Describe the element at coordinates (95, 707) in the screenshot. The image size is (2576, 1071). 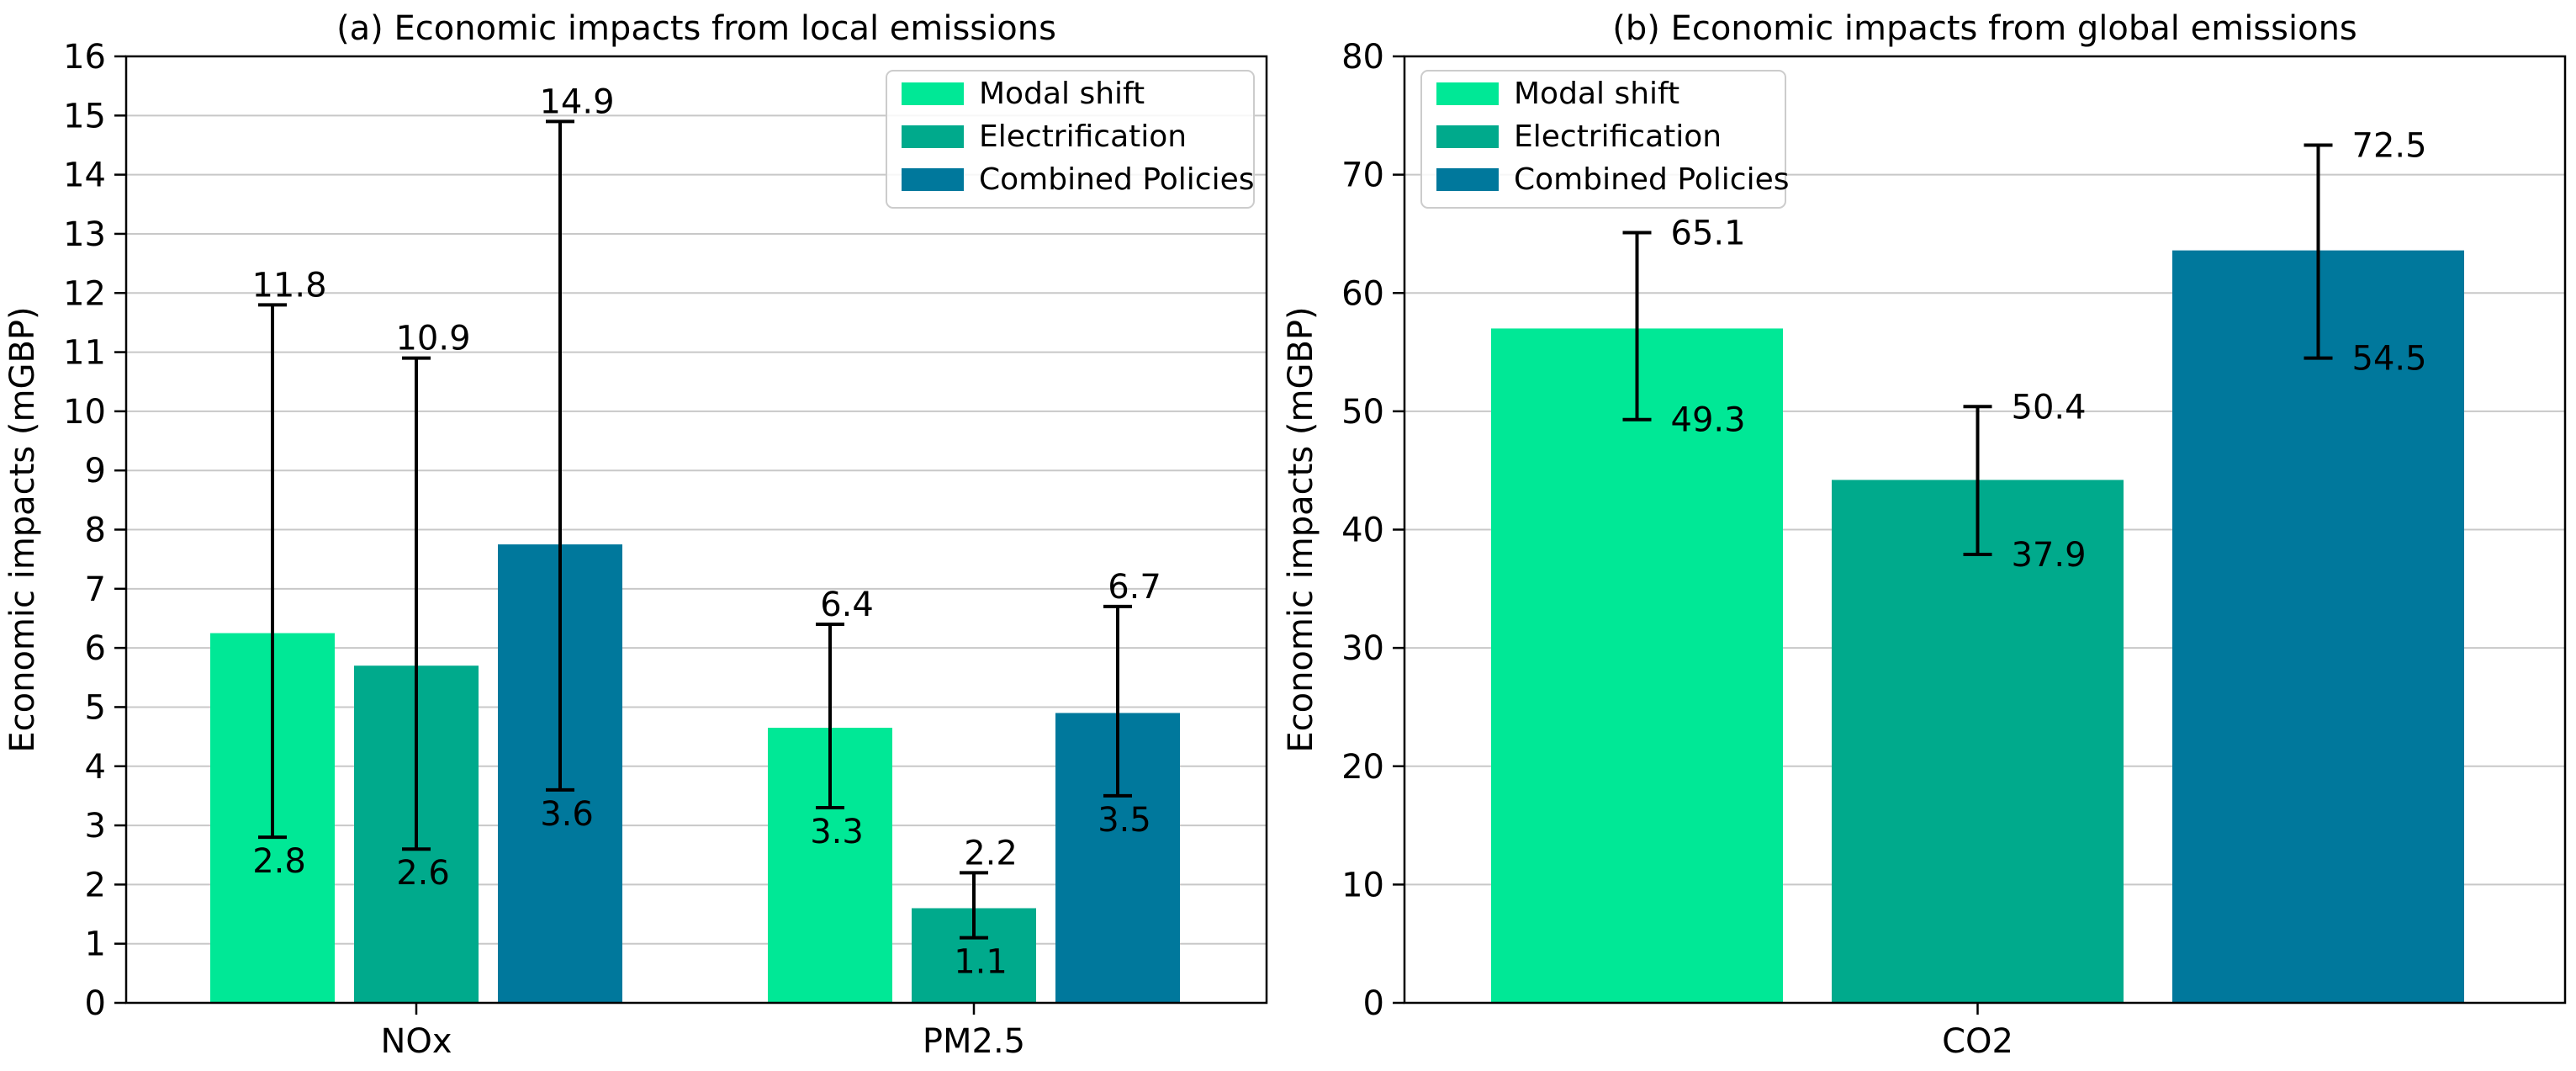
I see `y-tick-label: 5` at that location.